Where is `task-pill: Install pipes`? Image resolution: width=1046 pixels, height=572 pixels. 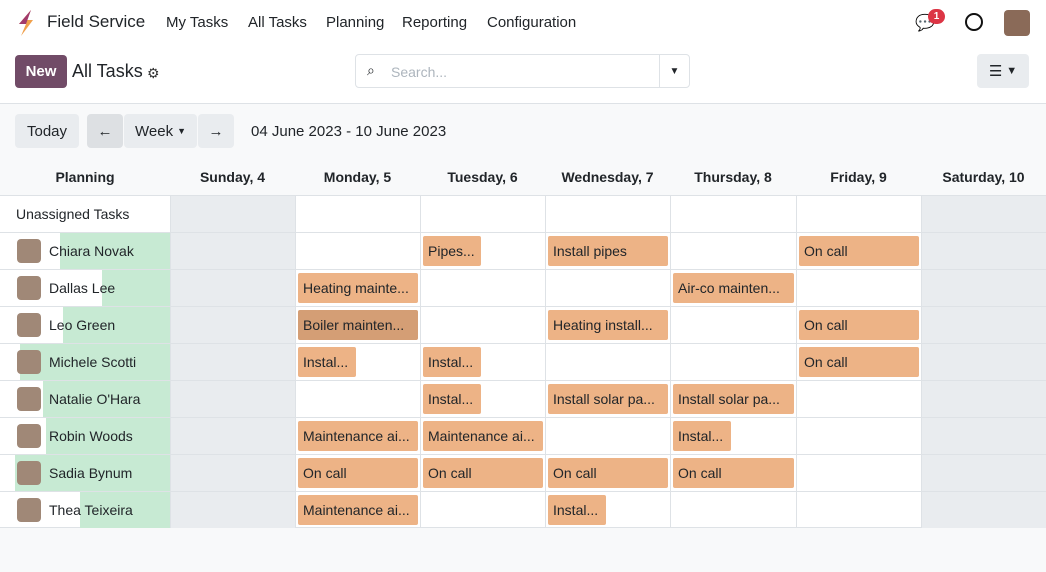 task-pill: Install pipes is located at coordinates (608, 251).